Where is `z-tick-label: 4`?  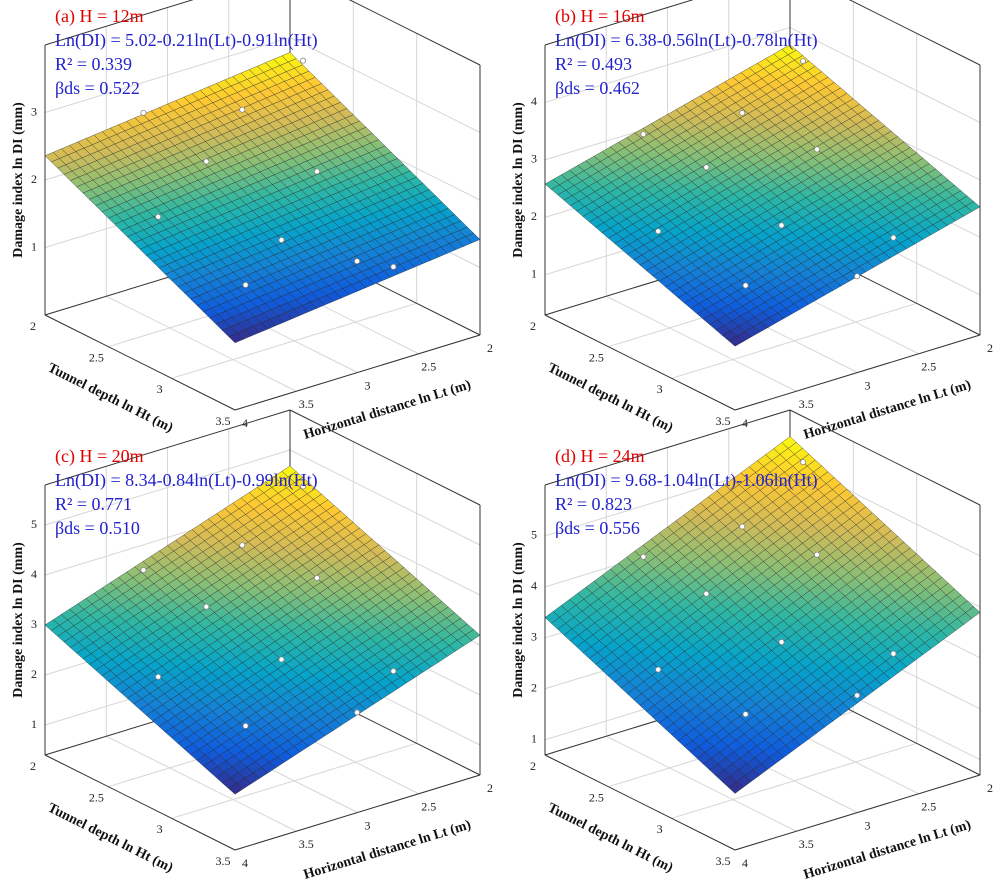 z-tick-label: 4 is located at coordinates (534, 586).